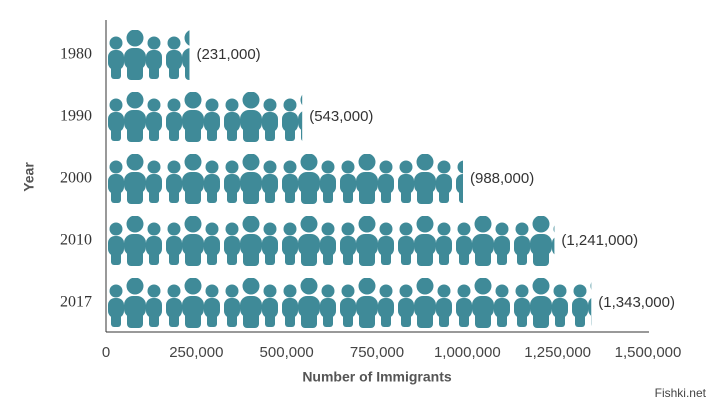 This screenshot has width=714, height=406. I want to click on bar-row: (543,000) 1990, so click(216, 117).